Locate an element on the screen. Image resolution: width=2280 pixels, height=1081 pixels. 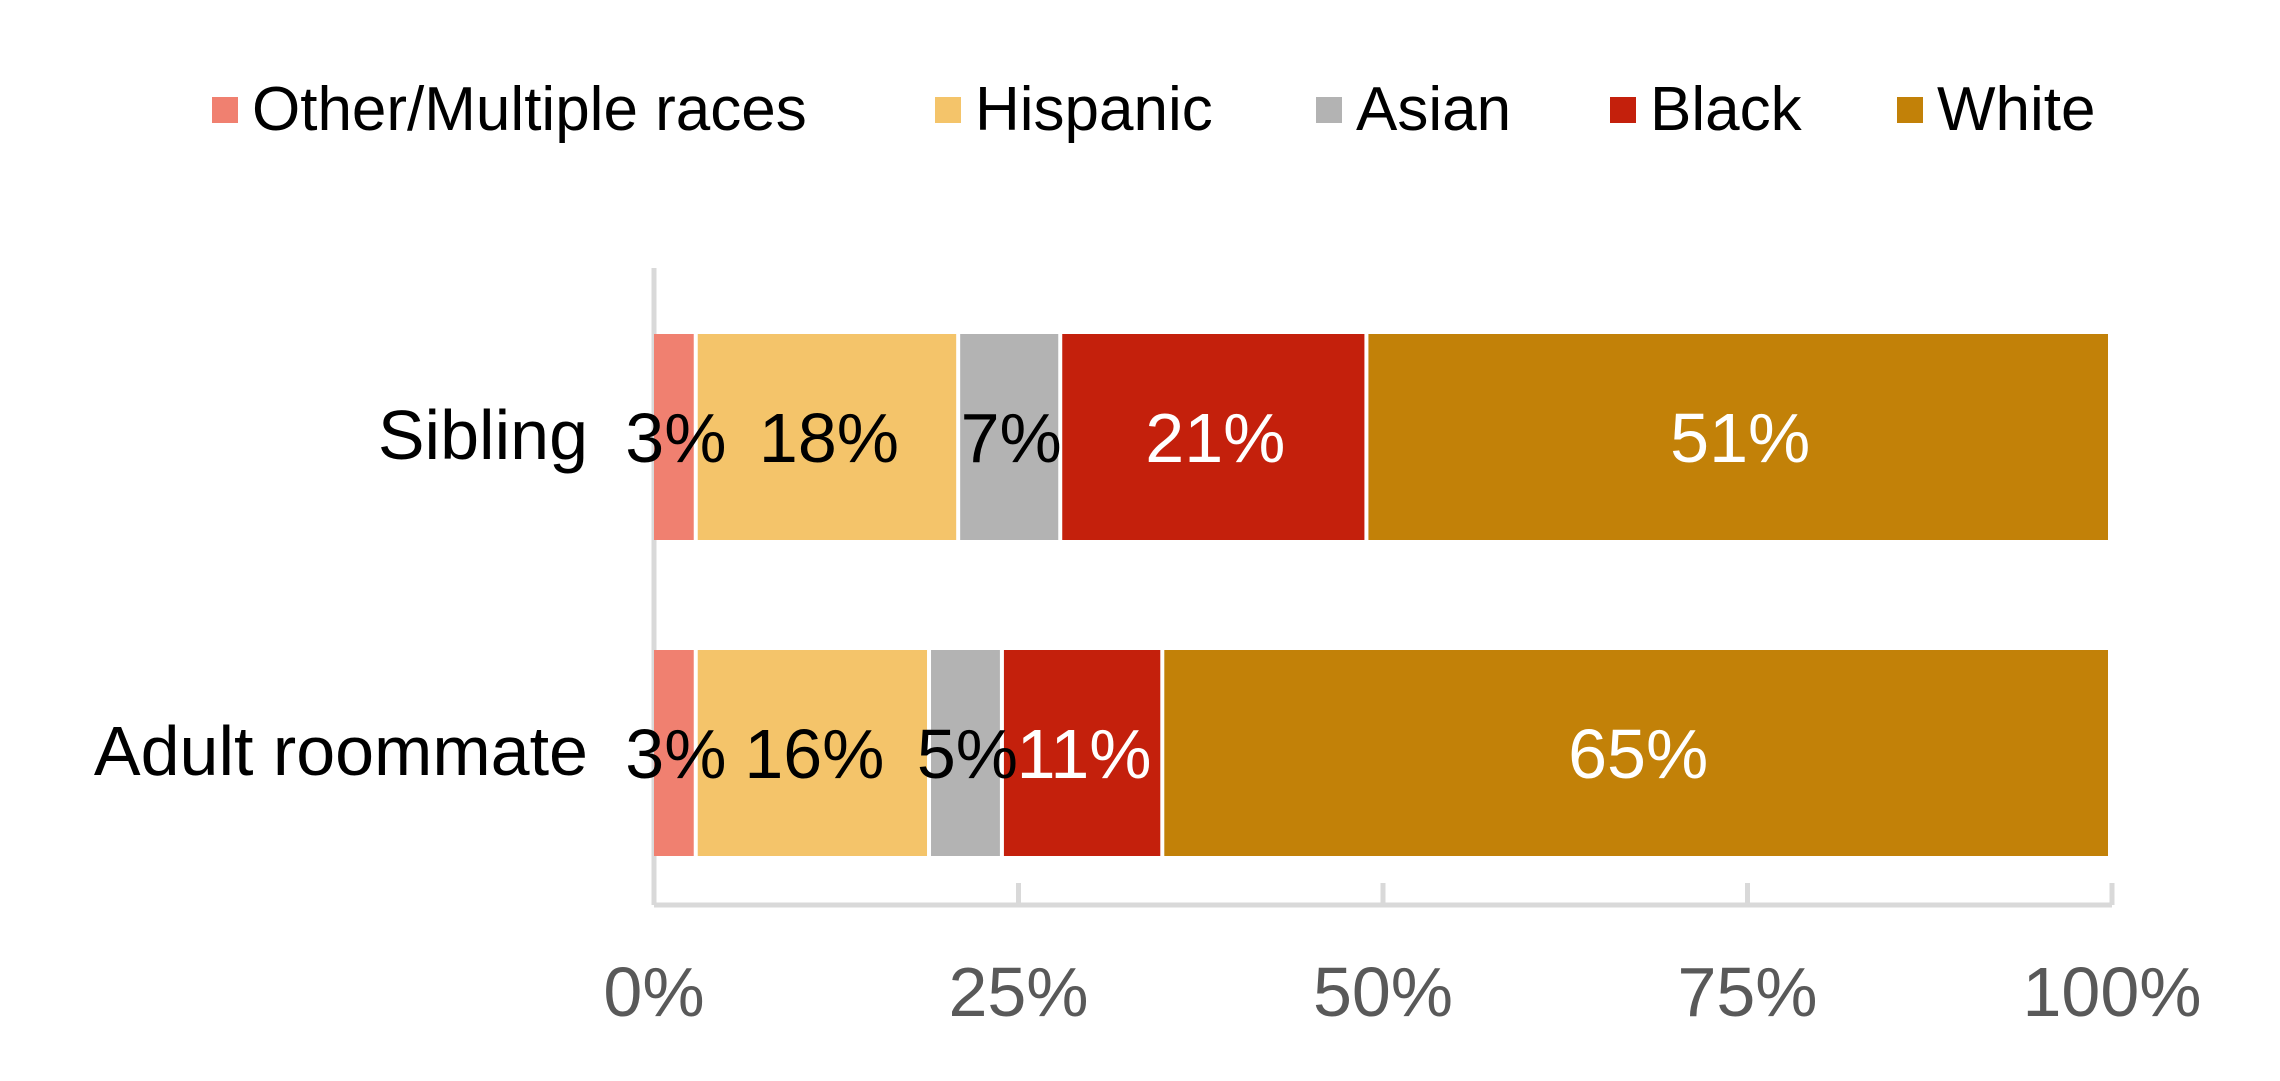
data-label-hispanic-sibling: 18% is located at coordinates (829, 438).